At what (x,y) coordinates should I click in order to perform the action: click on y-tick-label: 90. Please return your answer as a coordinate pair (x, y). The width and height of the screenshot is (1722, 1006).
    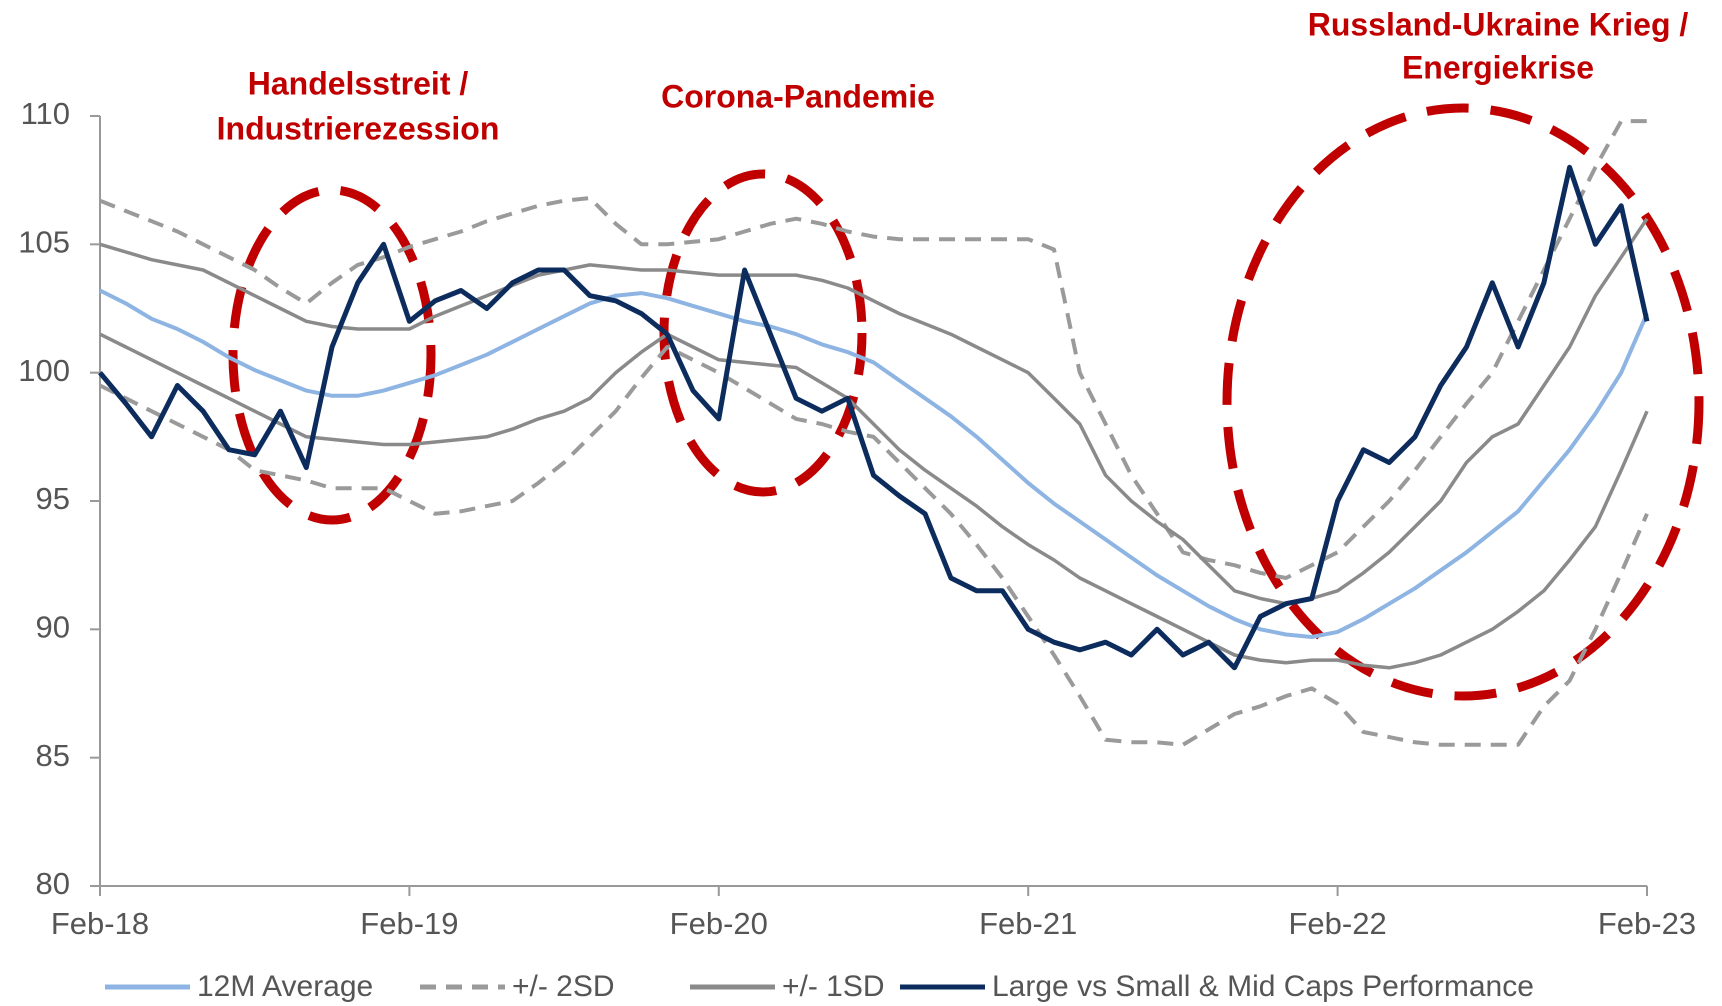
    Looking at the image, I should click on (53, 627).